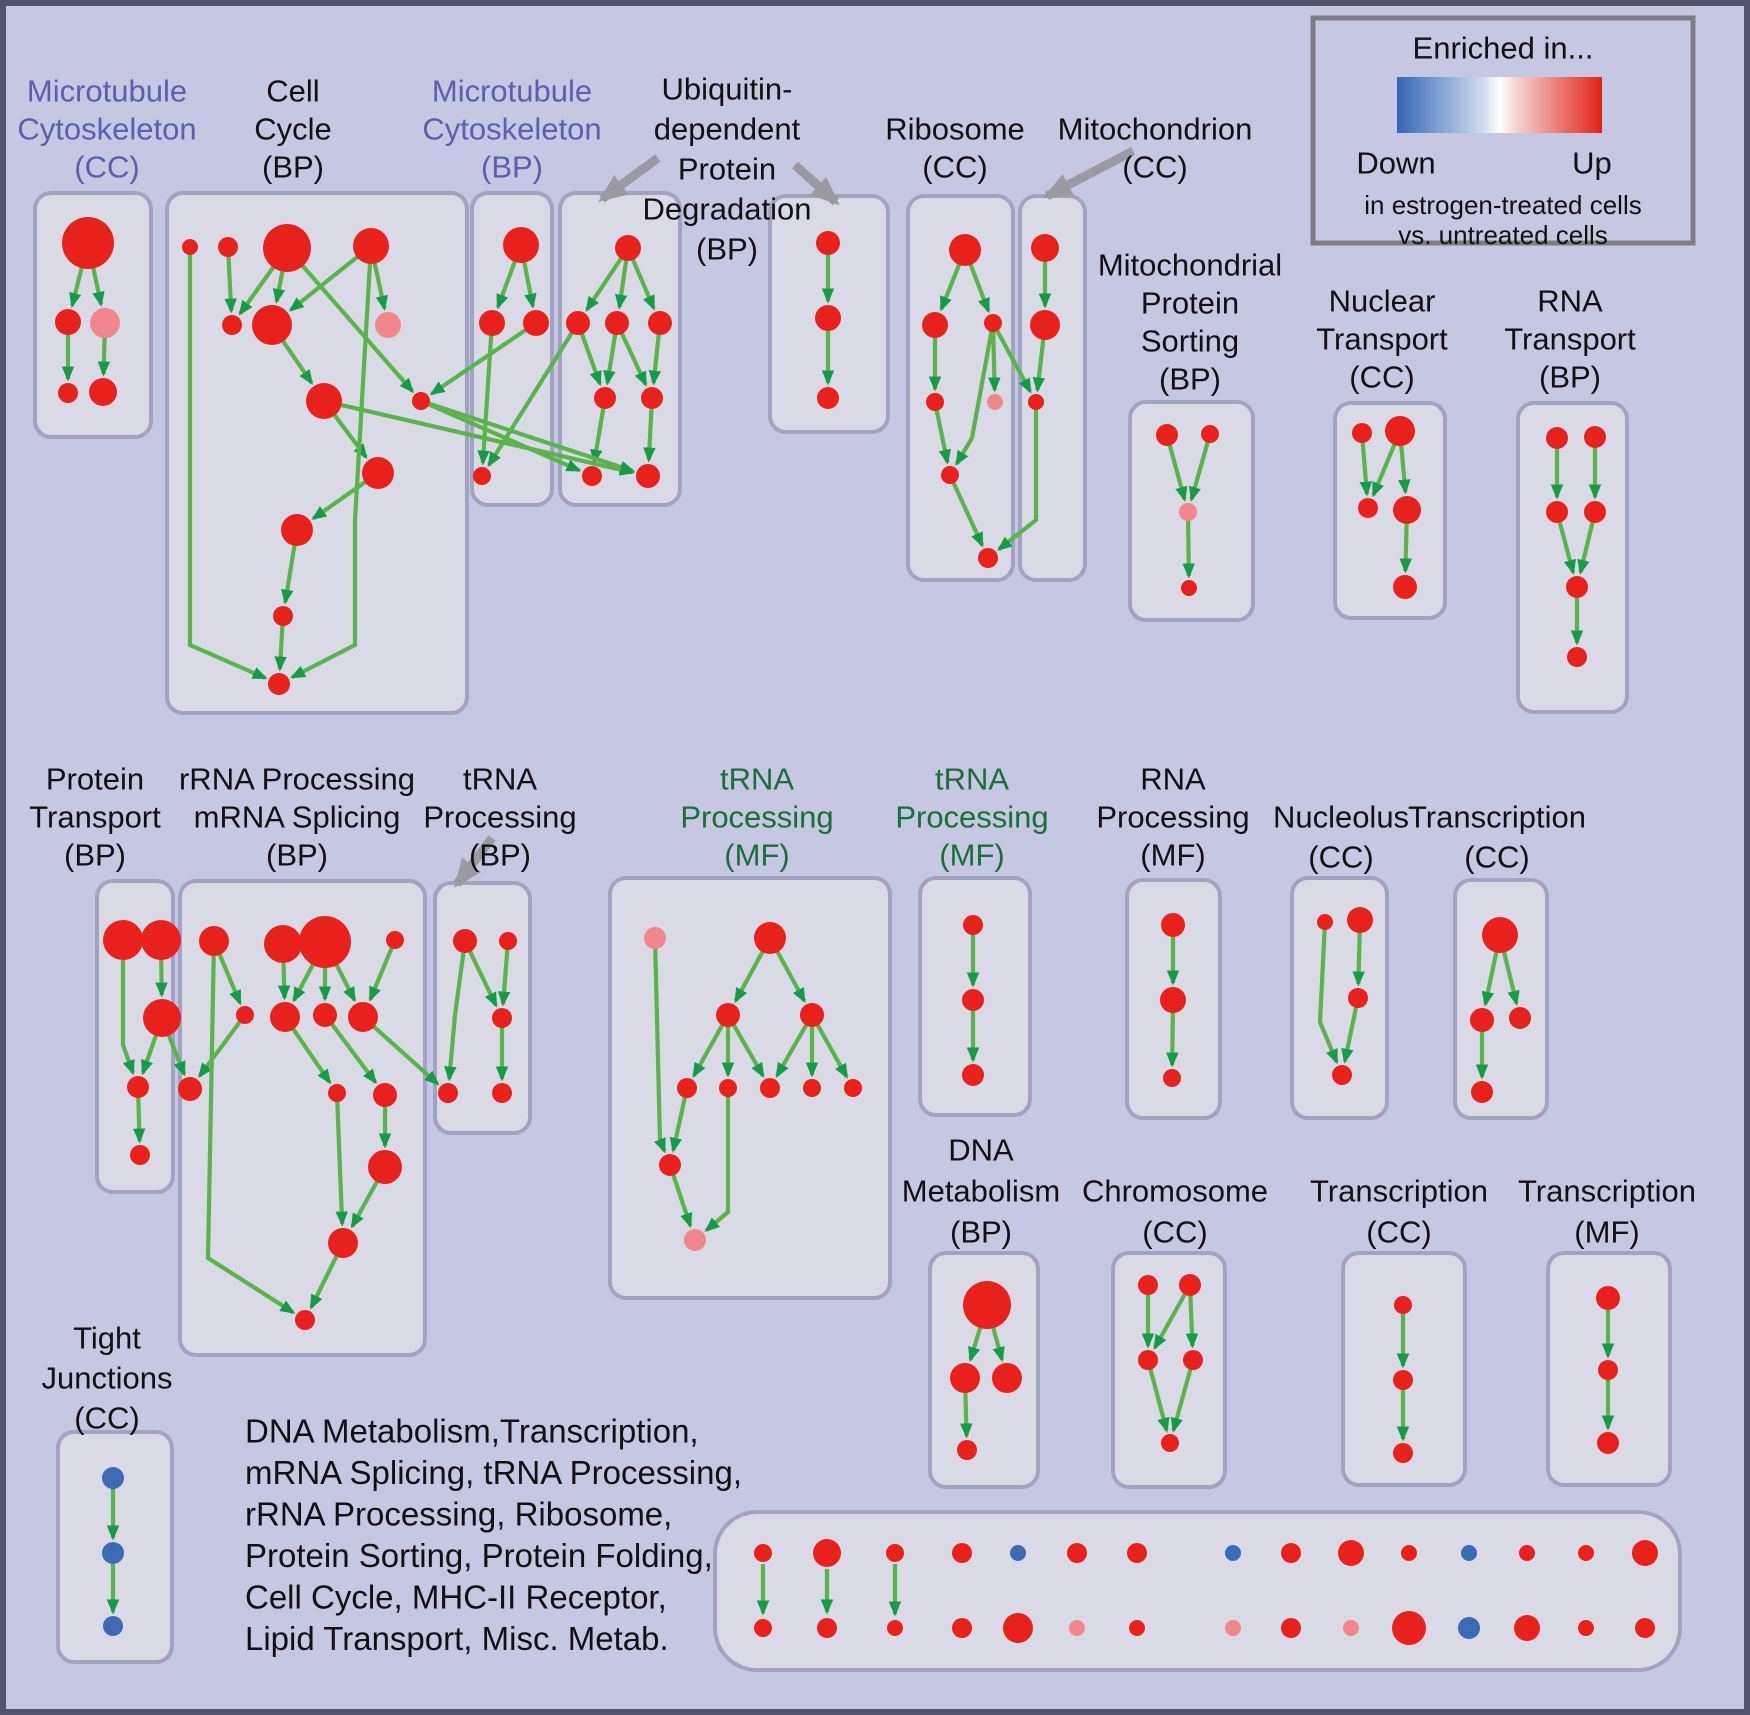 This screenshot has width=1750, height=1715. I want to click on go-node-e2, so click(1148, 1360).